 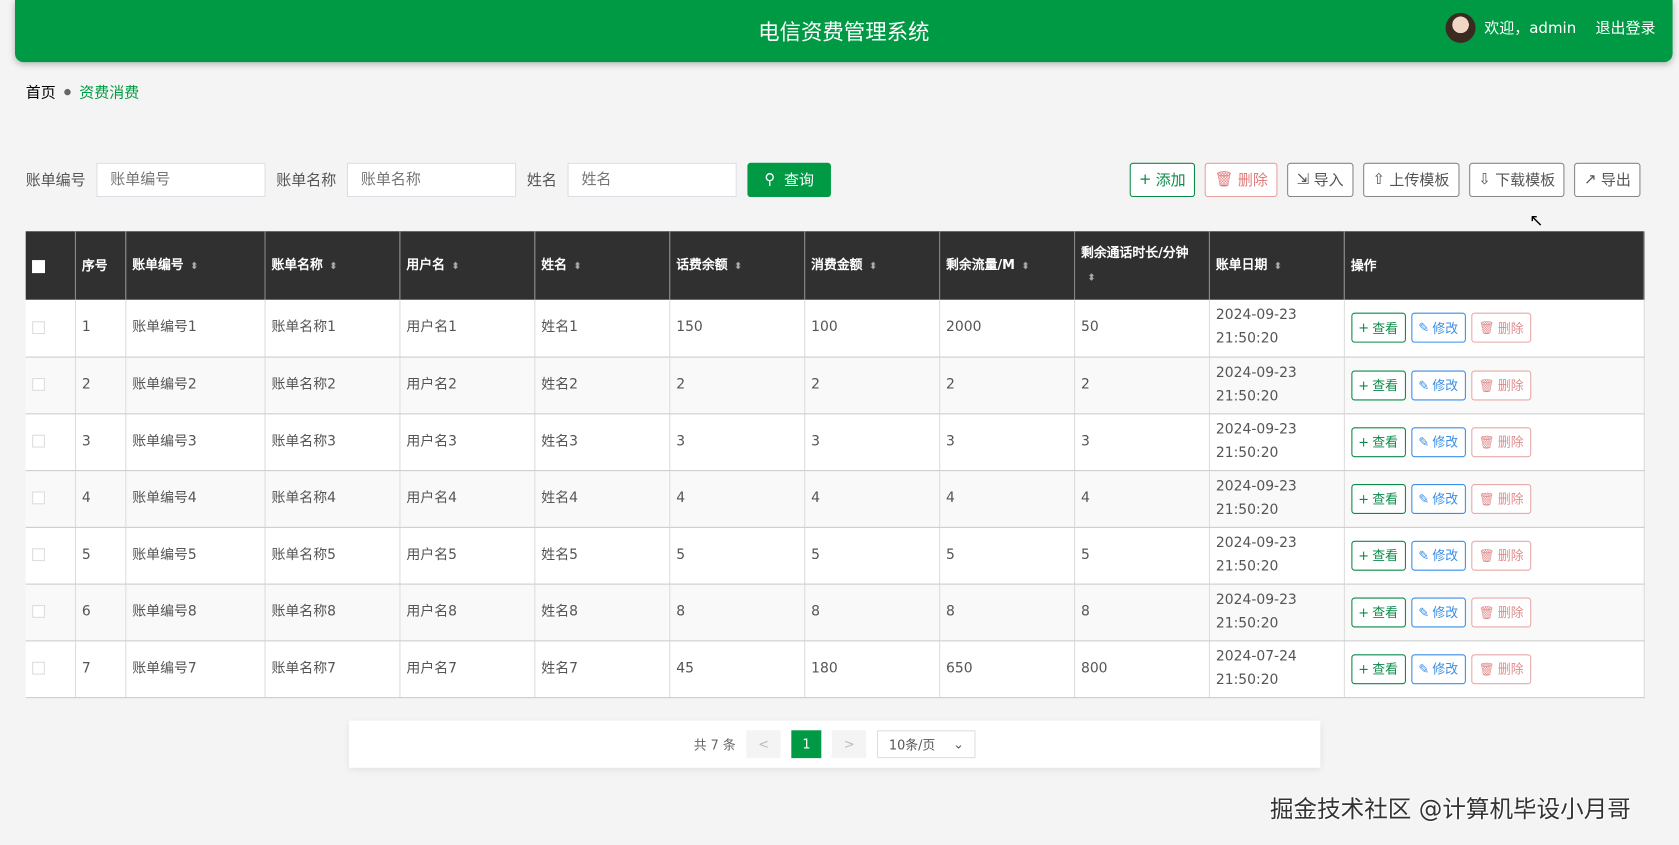 I want to click on table-cell: 姓名3, so click(x=602, y=442).